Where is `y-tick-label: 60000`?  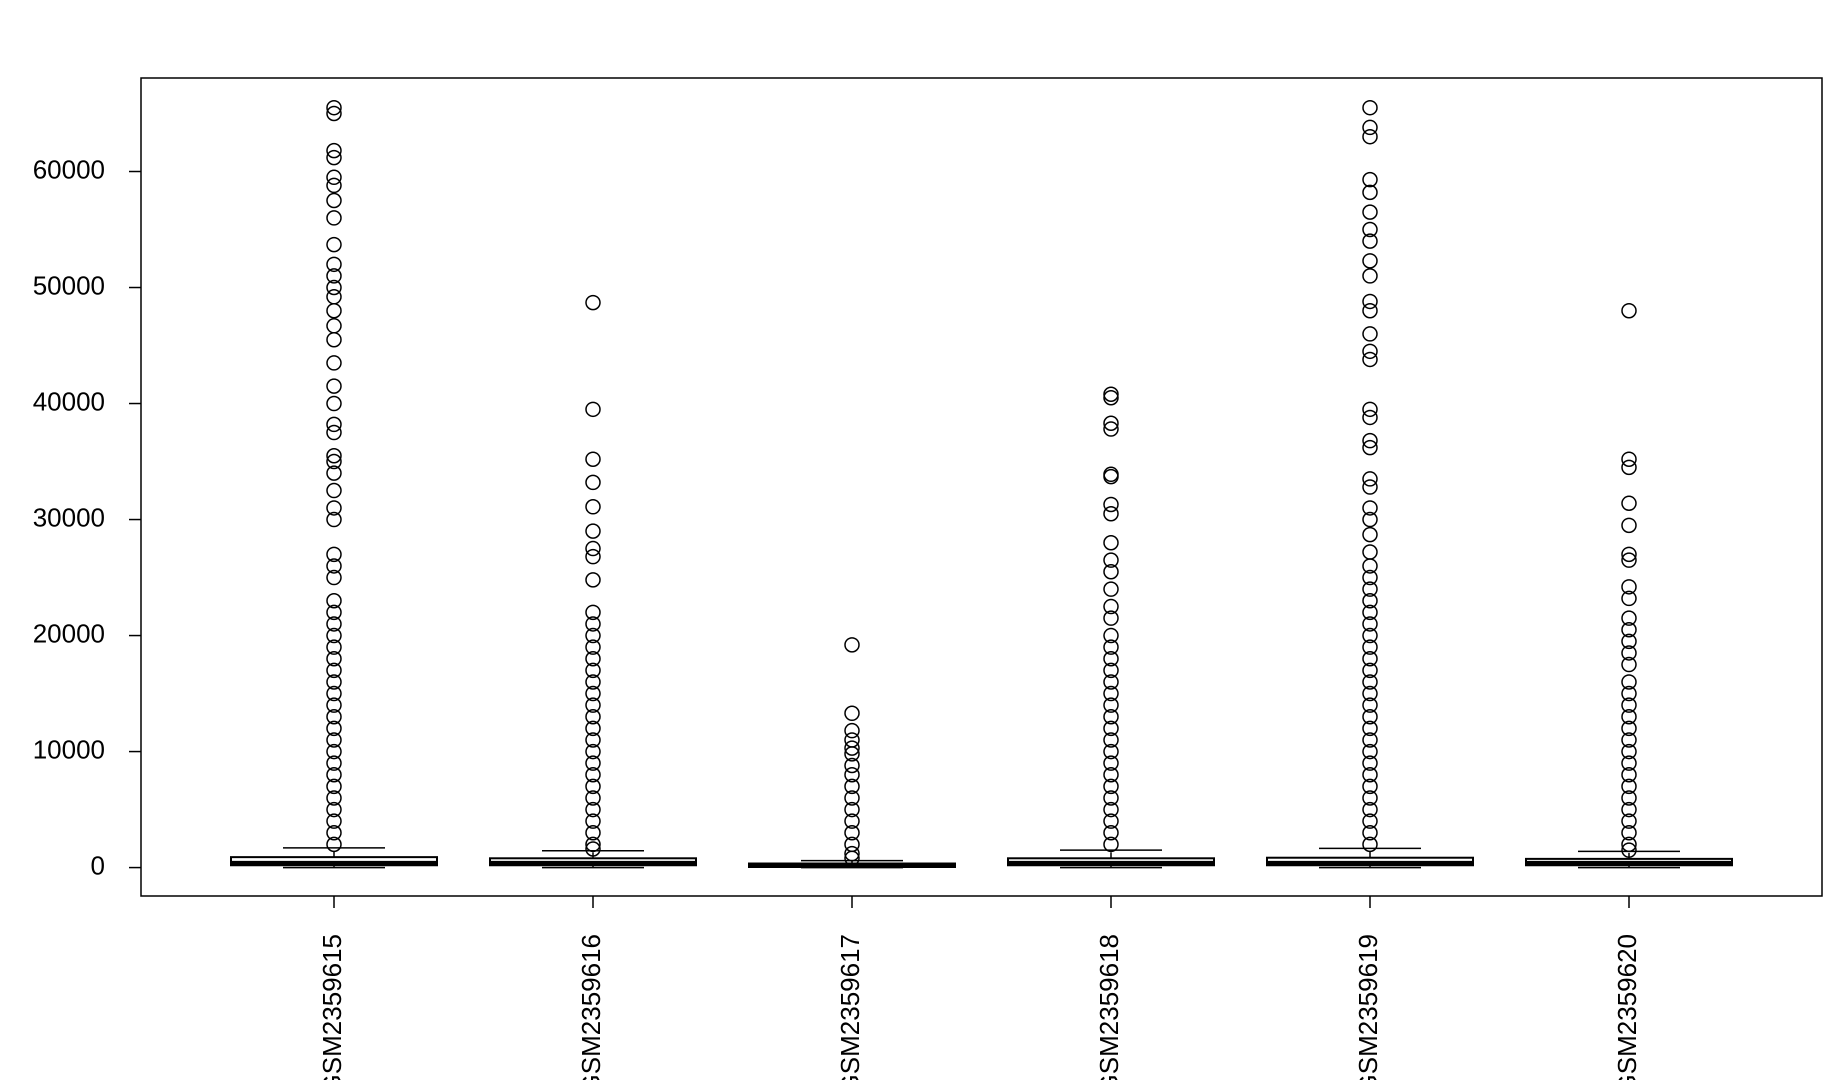
y-tick-label: 60000 is located at coordinates (69, 169).